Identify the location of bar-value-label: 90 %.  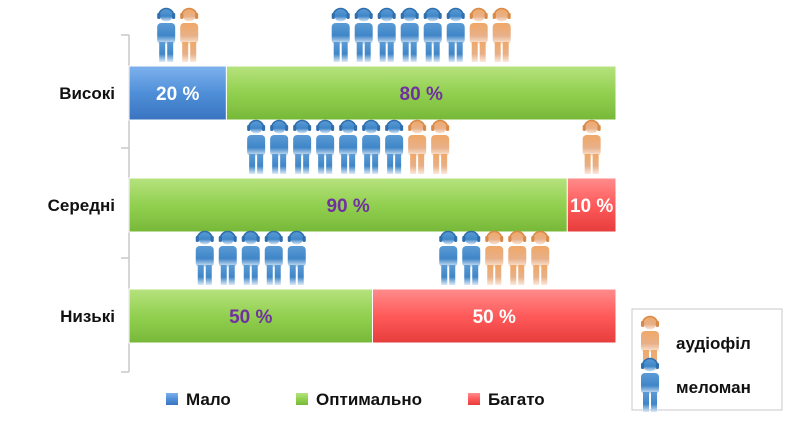
(347, 206).